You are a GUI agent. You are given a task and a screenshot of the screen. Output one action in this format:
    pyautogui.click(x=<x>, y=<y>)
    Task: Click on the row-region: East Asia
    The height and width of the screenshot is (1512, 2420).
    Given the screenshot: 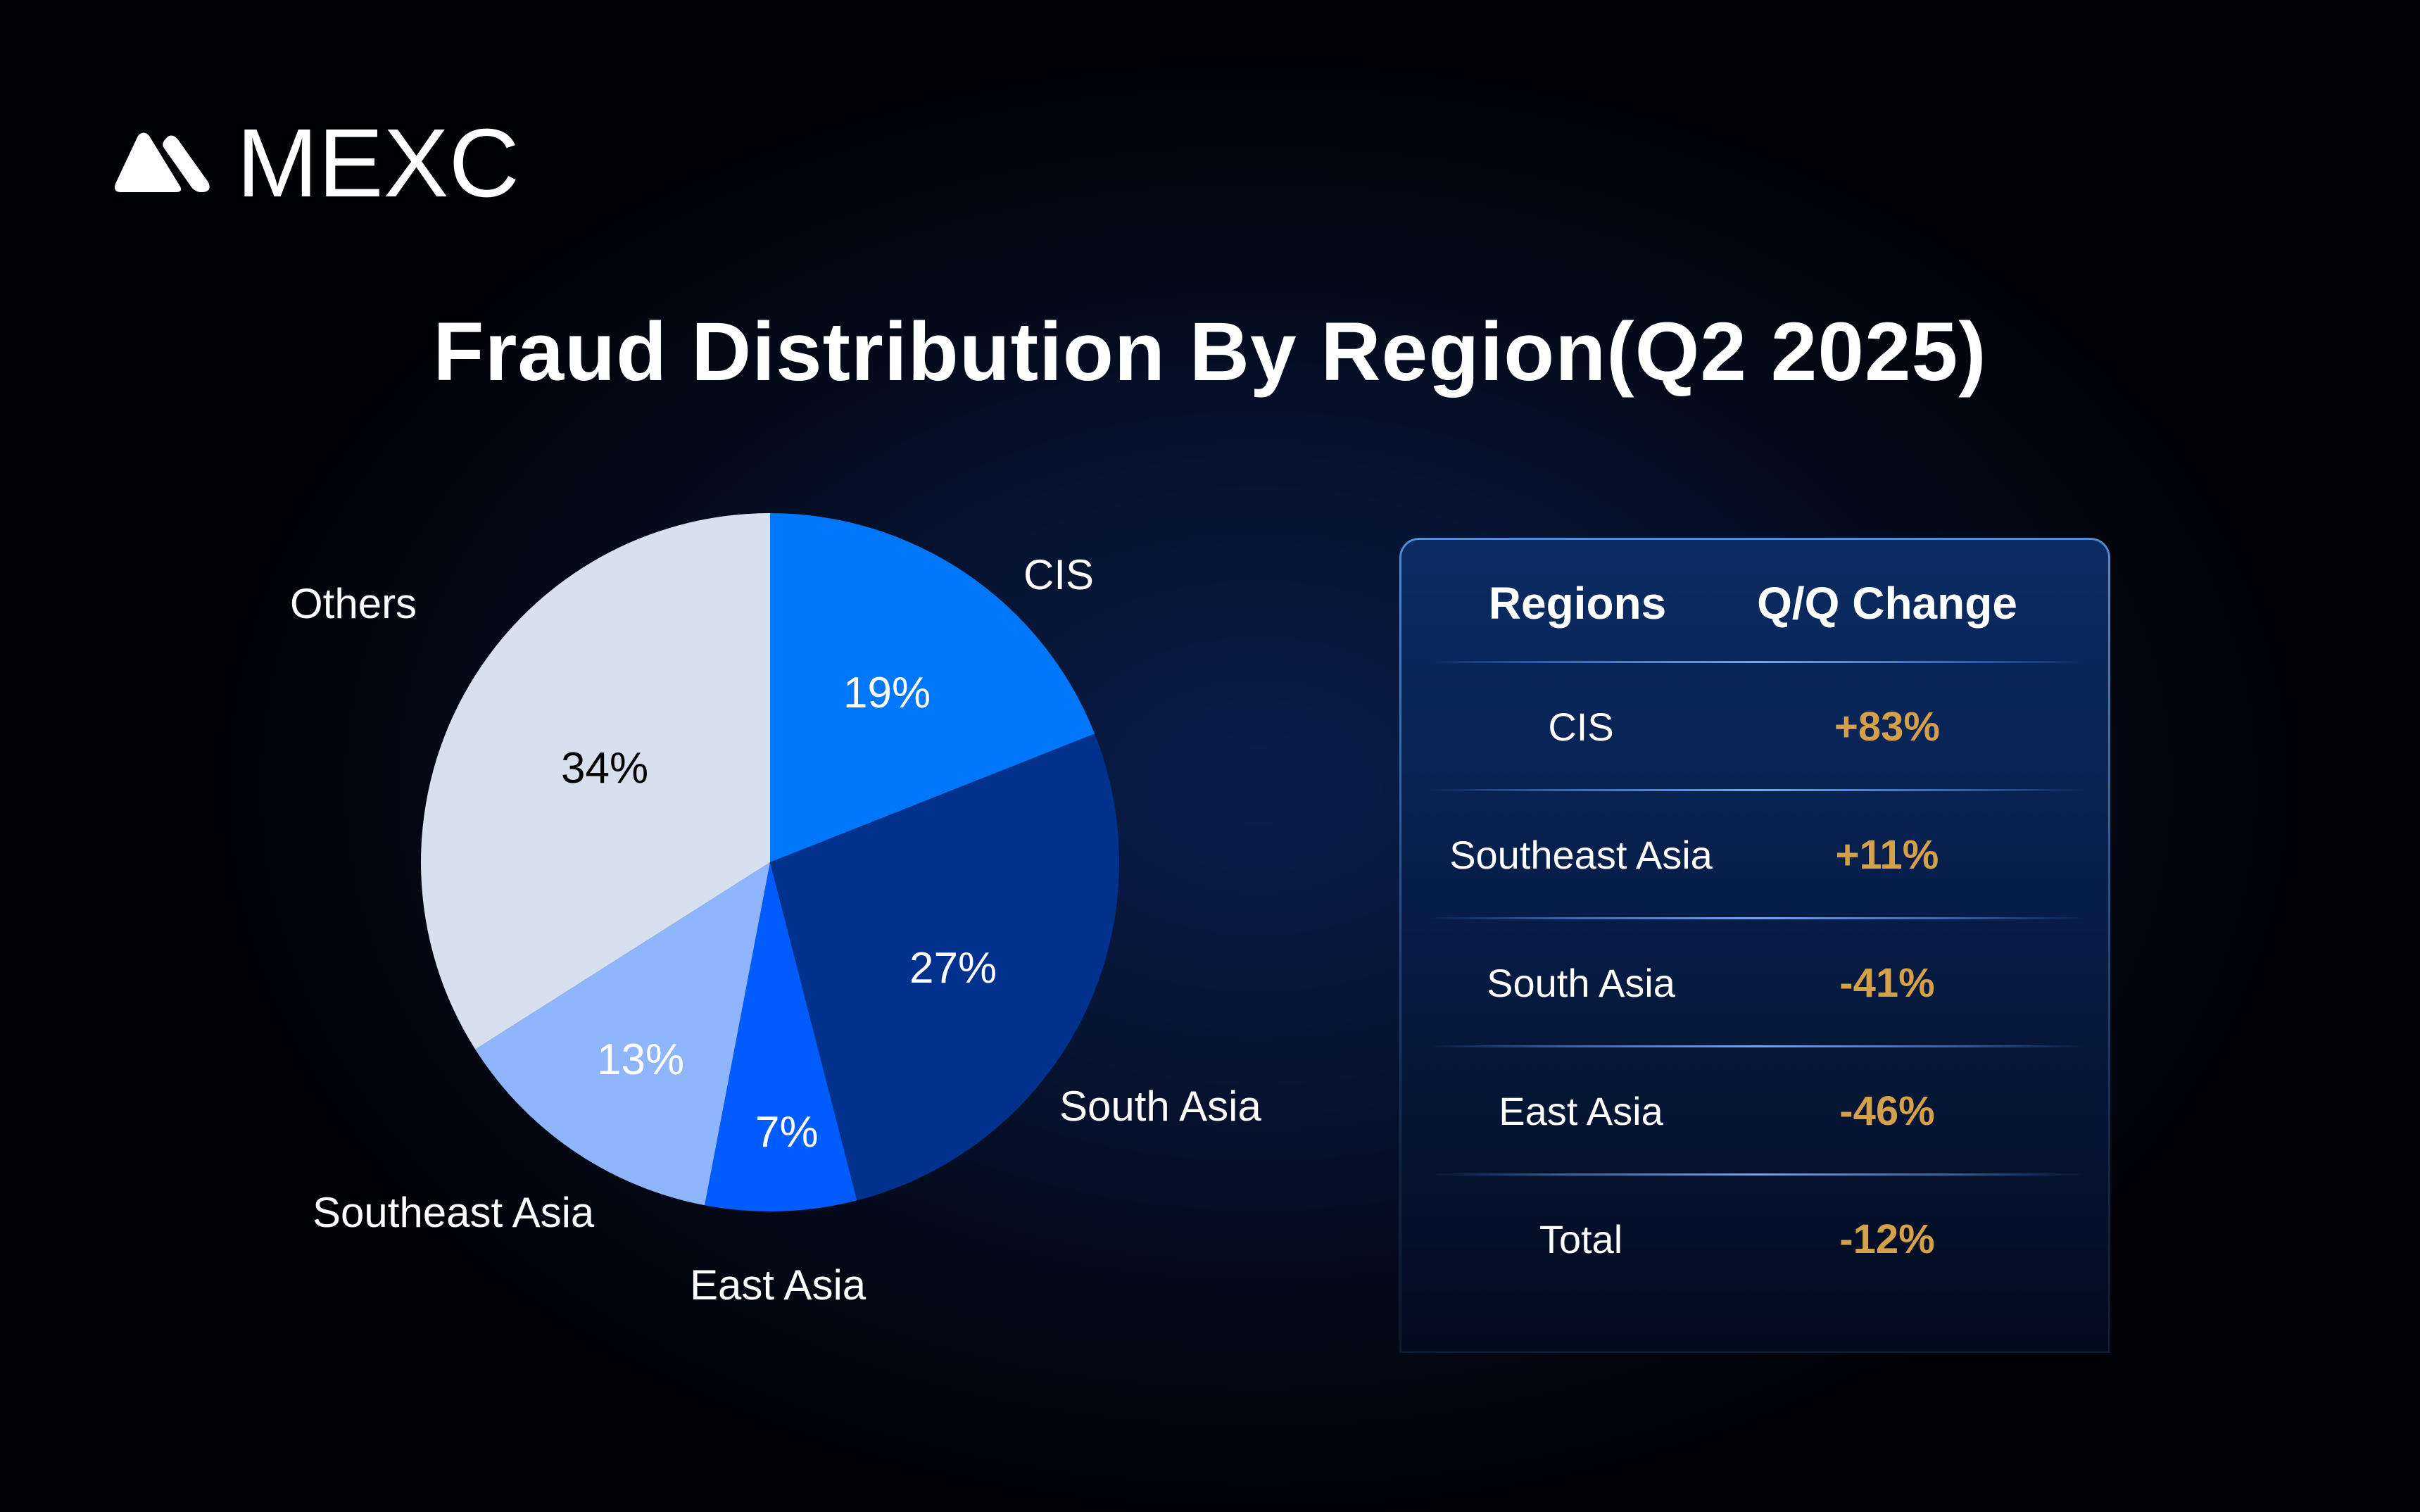 What is the action you would take?
    pyautogui.click(x=1581, y=1111)
    